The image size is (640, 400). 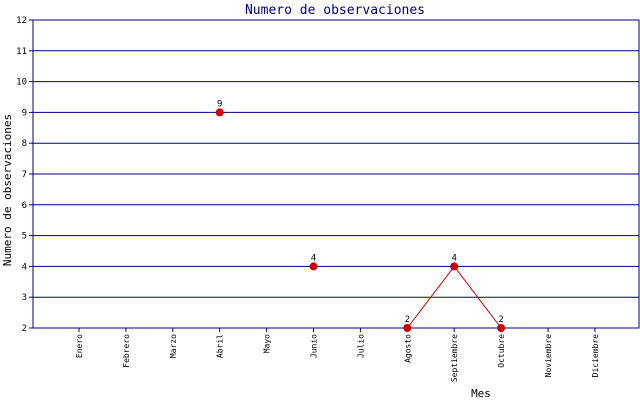 I want to click on y-tick-label: 3, so click(x=24, y=298).